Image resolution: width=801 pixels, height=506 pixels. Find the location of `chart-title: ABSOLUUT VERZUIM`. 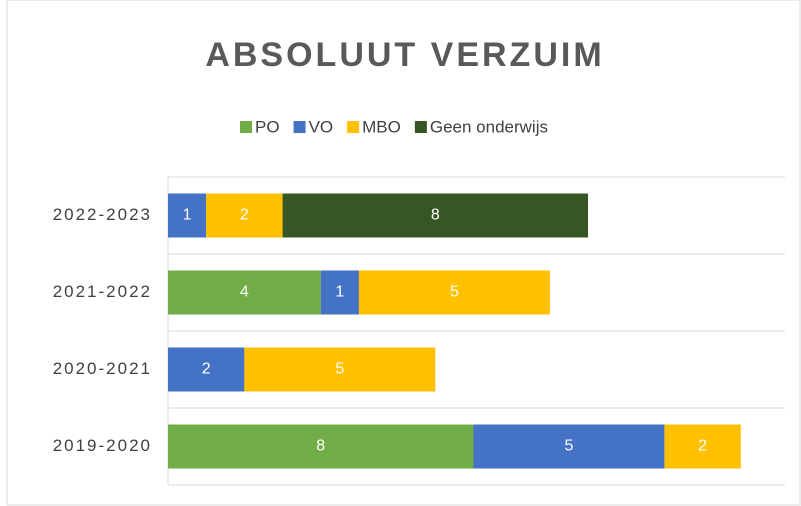

chart-title: ABSOLUUT VERZUIM is located at coordinates (404, 55).